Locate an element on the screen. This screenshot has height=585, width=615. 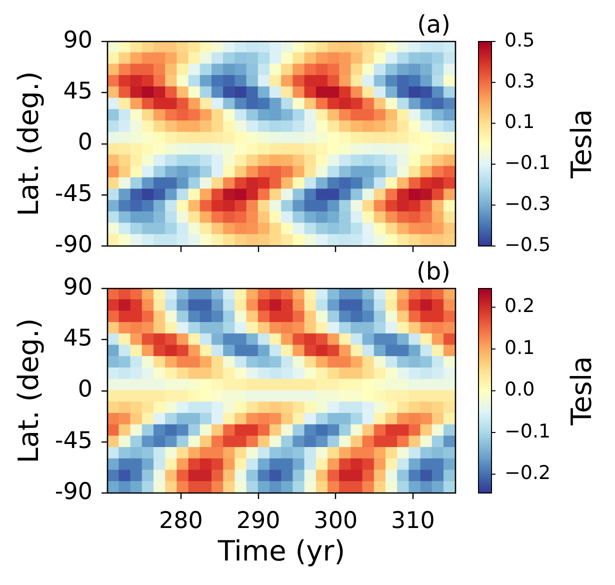
x-tick-label: 280 is located at coordinates (181, 521).